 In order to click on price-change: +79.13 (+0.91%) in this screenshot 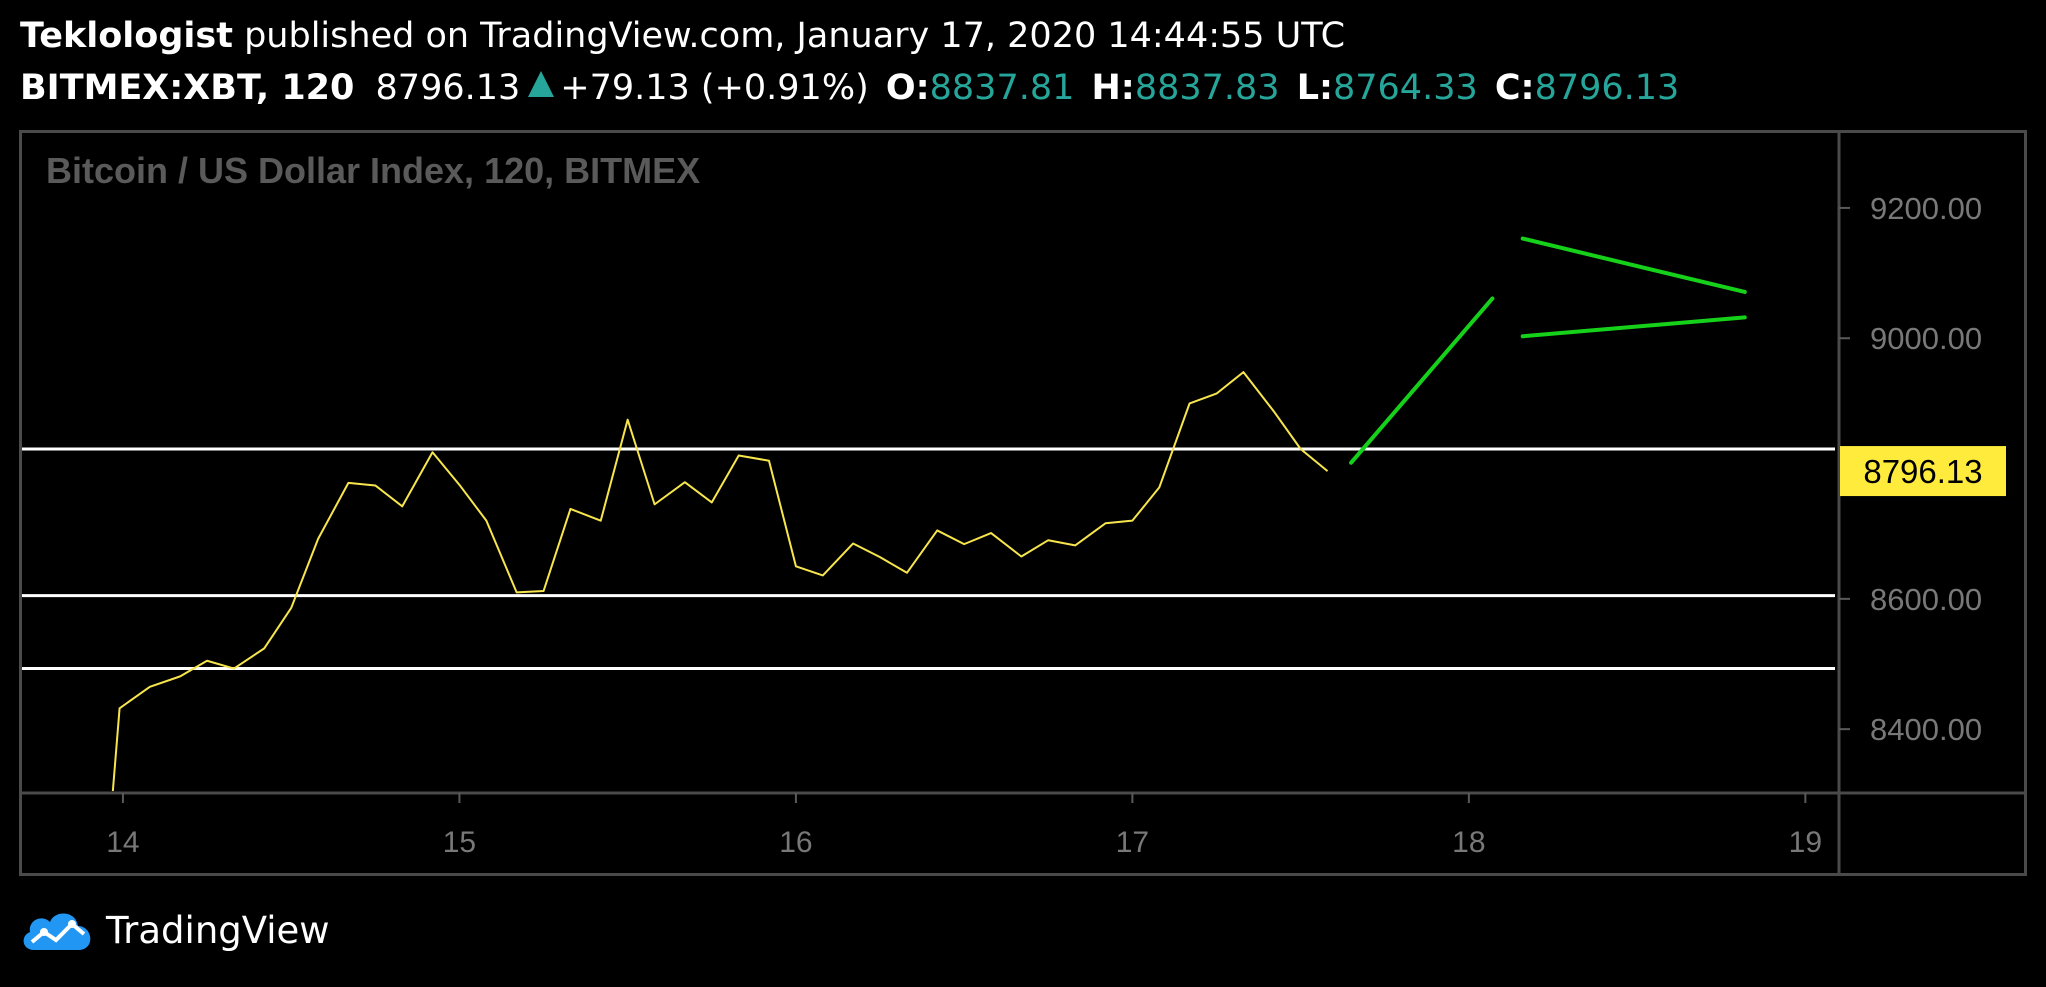, I will do `click(714, 88)`.